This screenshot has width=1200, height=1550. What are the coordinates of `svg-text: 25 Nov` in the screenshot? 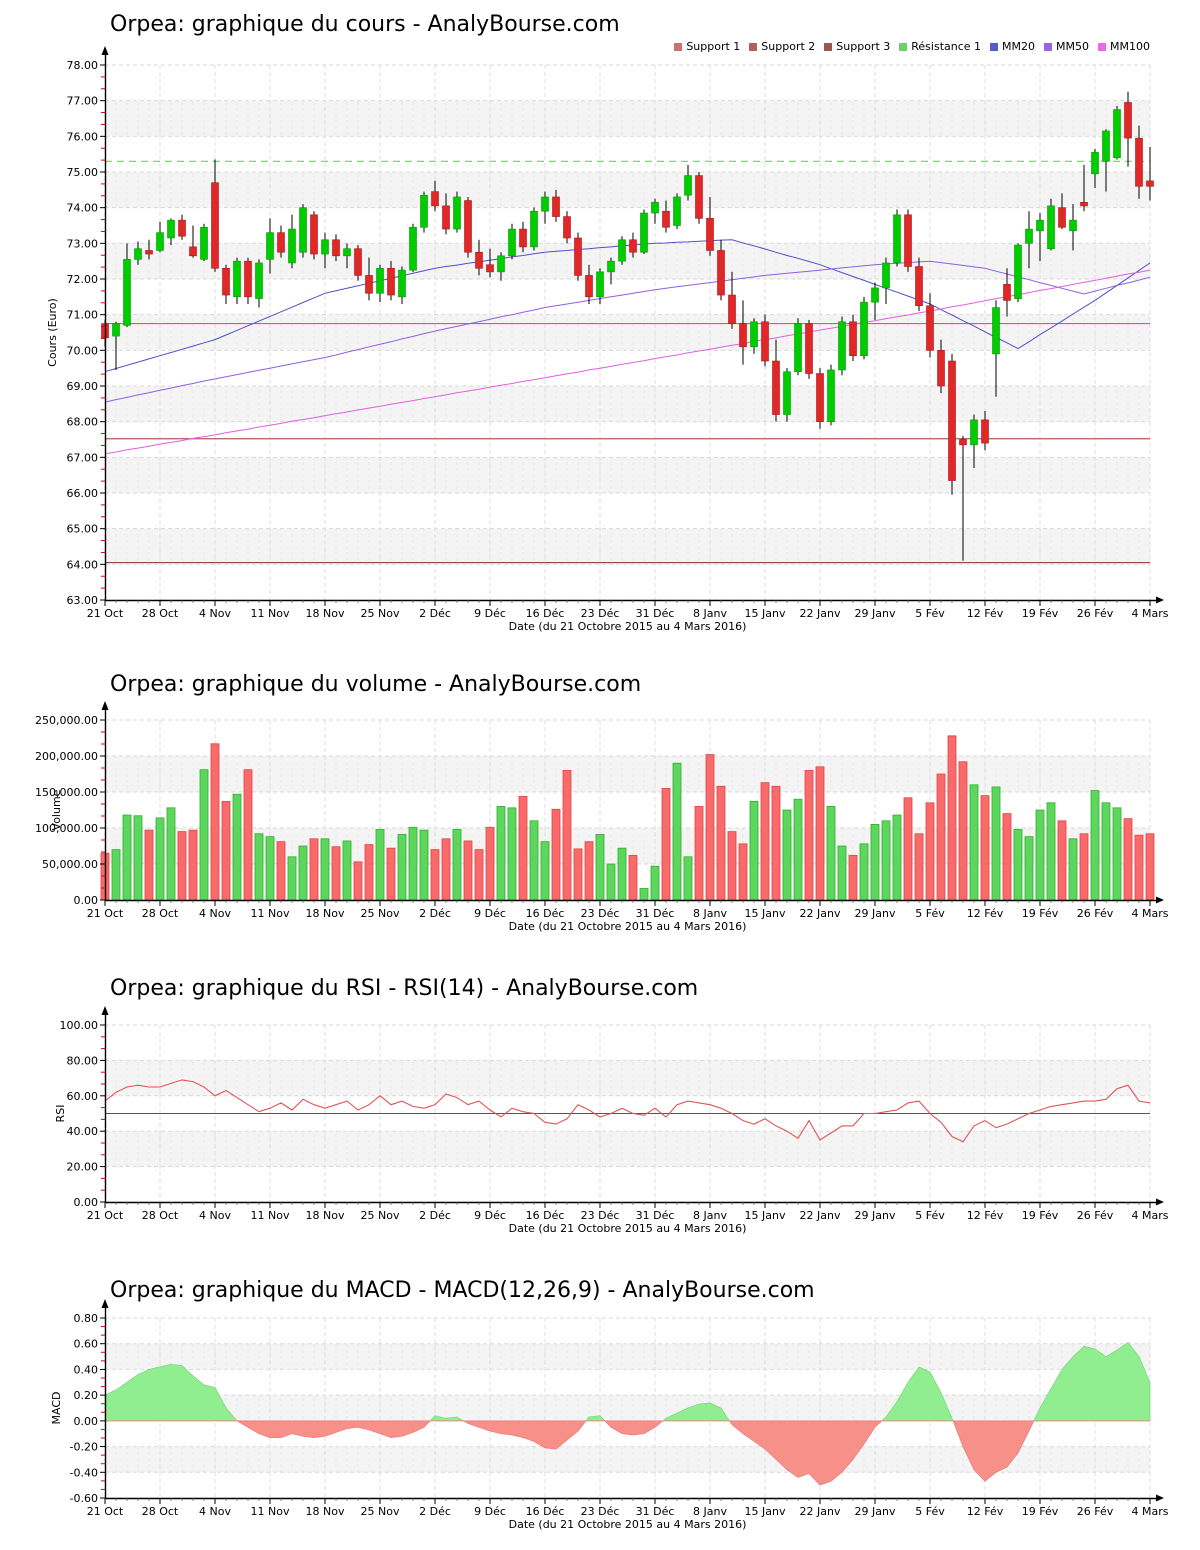 It's located at (380, 1511).